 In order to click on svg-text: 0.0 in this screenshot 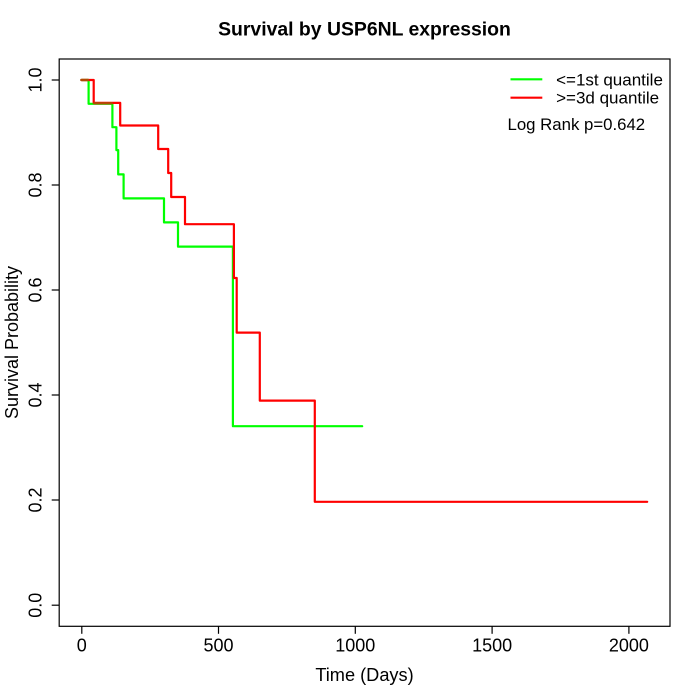, I will do `click(36, 605)`.